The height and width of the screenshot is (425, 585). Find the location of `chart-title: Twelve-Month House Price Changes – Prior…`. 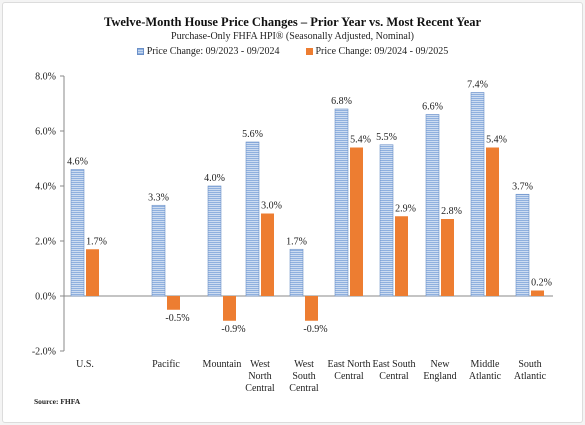

chart-title: Twelve-Month House Price Changes – Prior… is located at coordinates (292, 22).